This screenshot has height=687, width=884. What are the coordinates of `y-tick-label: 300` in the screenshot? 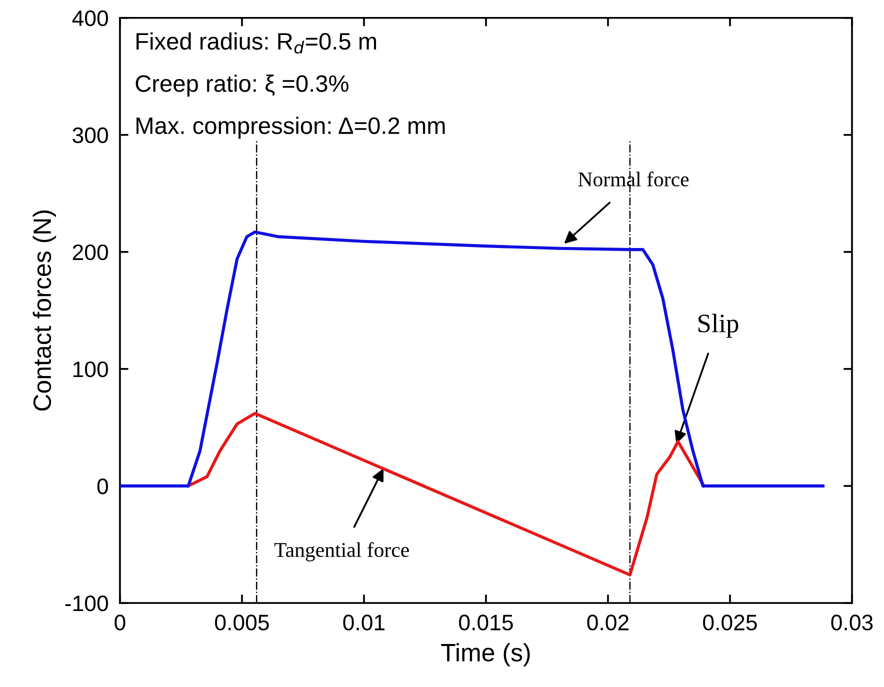 It's located at (90, 135).